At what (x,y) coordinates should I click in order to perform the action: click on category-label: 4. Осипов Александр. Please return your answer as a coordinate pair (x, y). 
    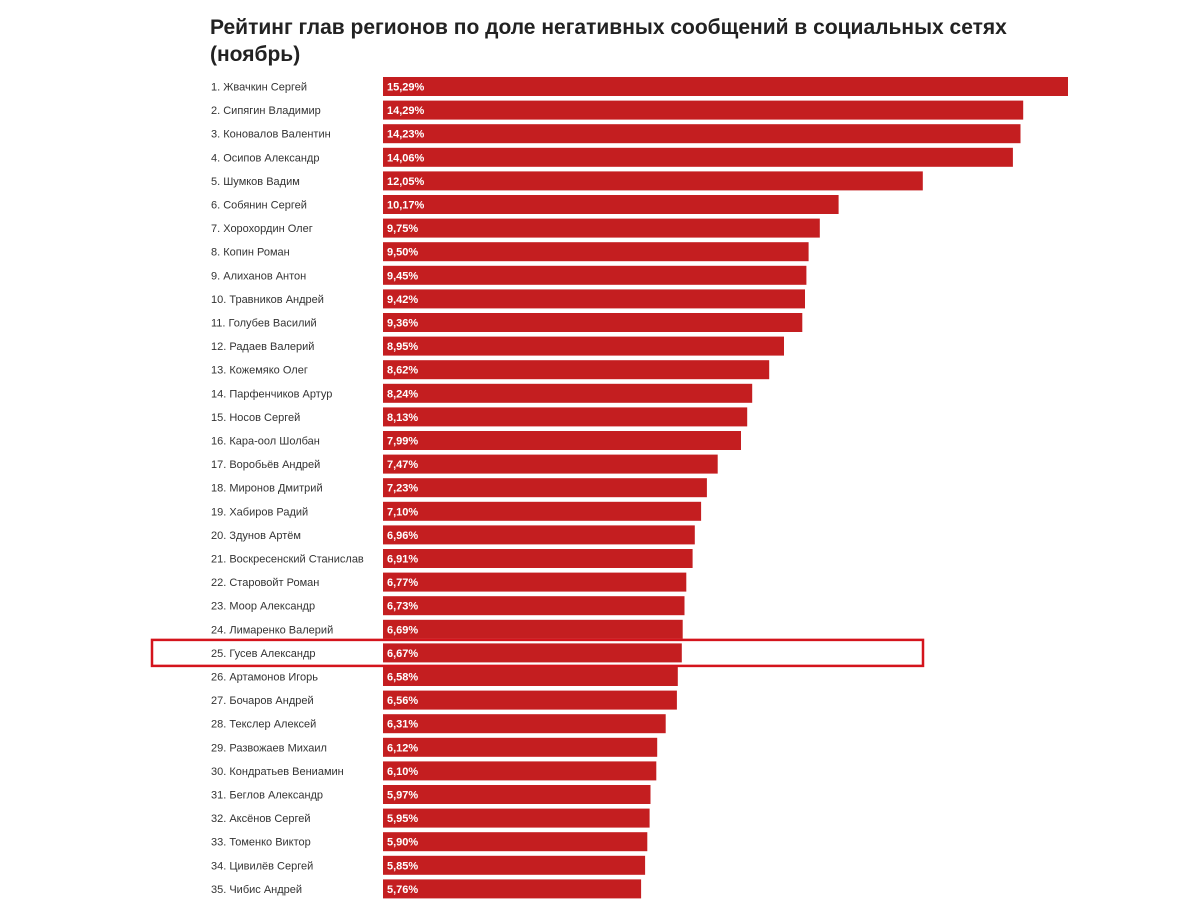
    Looking at the image, I should click on (265, 158).